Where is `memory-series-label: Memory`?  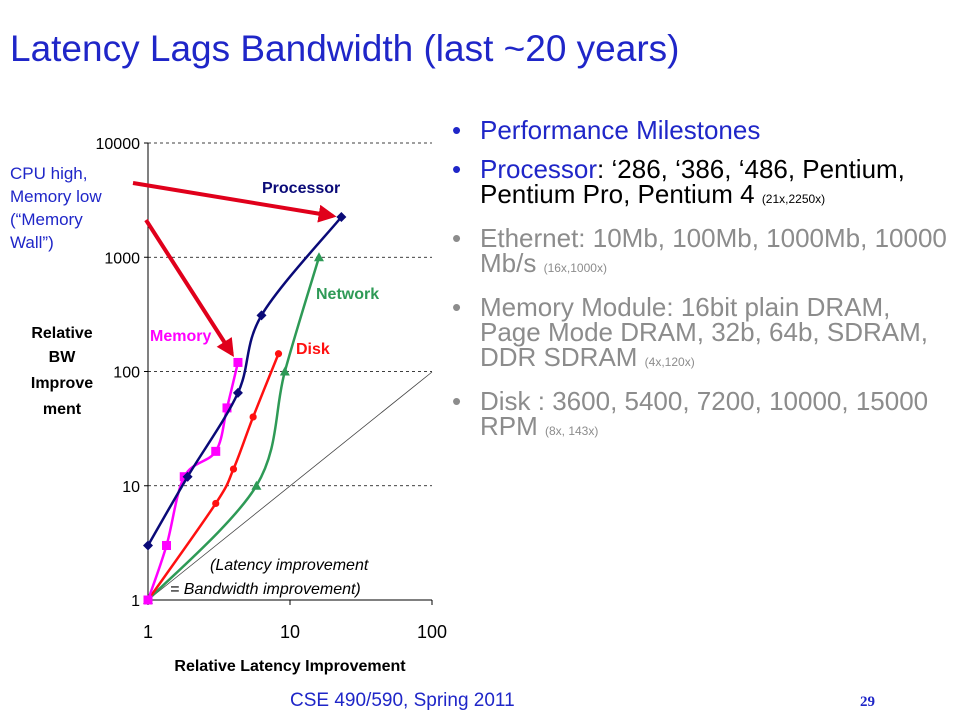 memory-series-label: Memory is located at coordinates (180, 336).